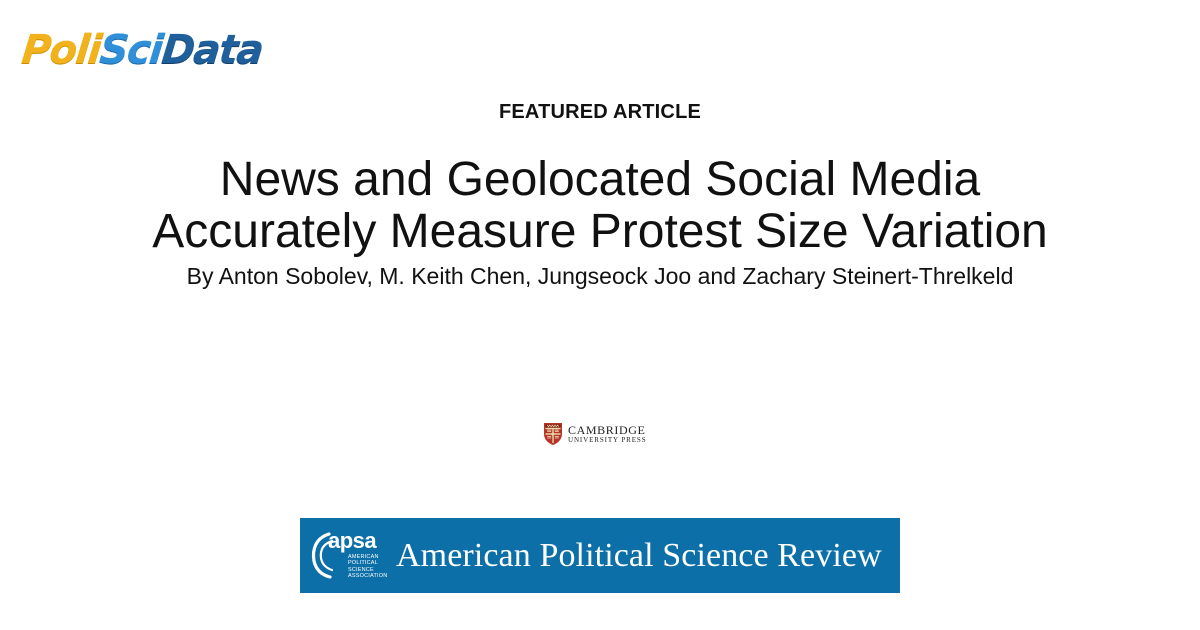  What do you see at coordinates (212, 50) in the screenshot?
I see `logo-part-data: Data` at bounding box center [212, 50].